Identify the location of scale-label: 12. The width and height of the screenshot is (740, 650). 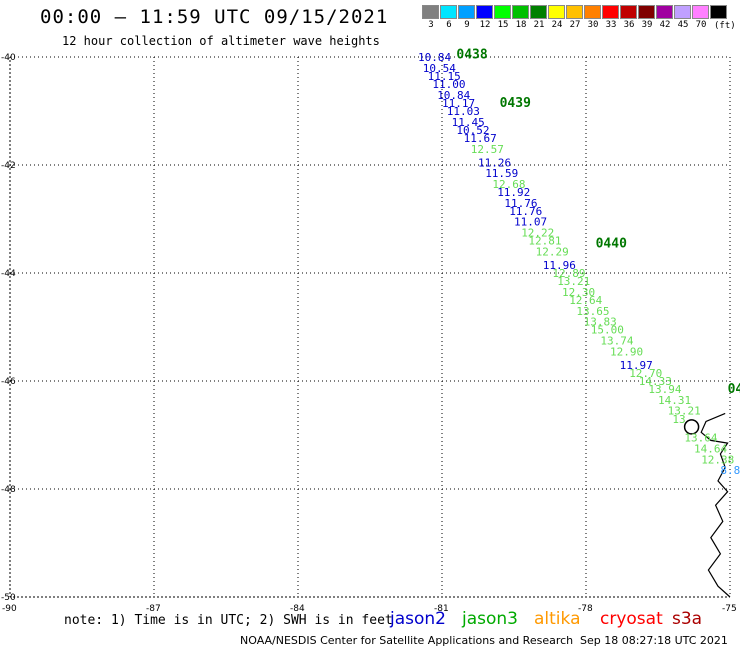
(485, 25).